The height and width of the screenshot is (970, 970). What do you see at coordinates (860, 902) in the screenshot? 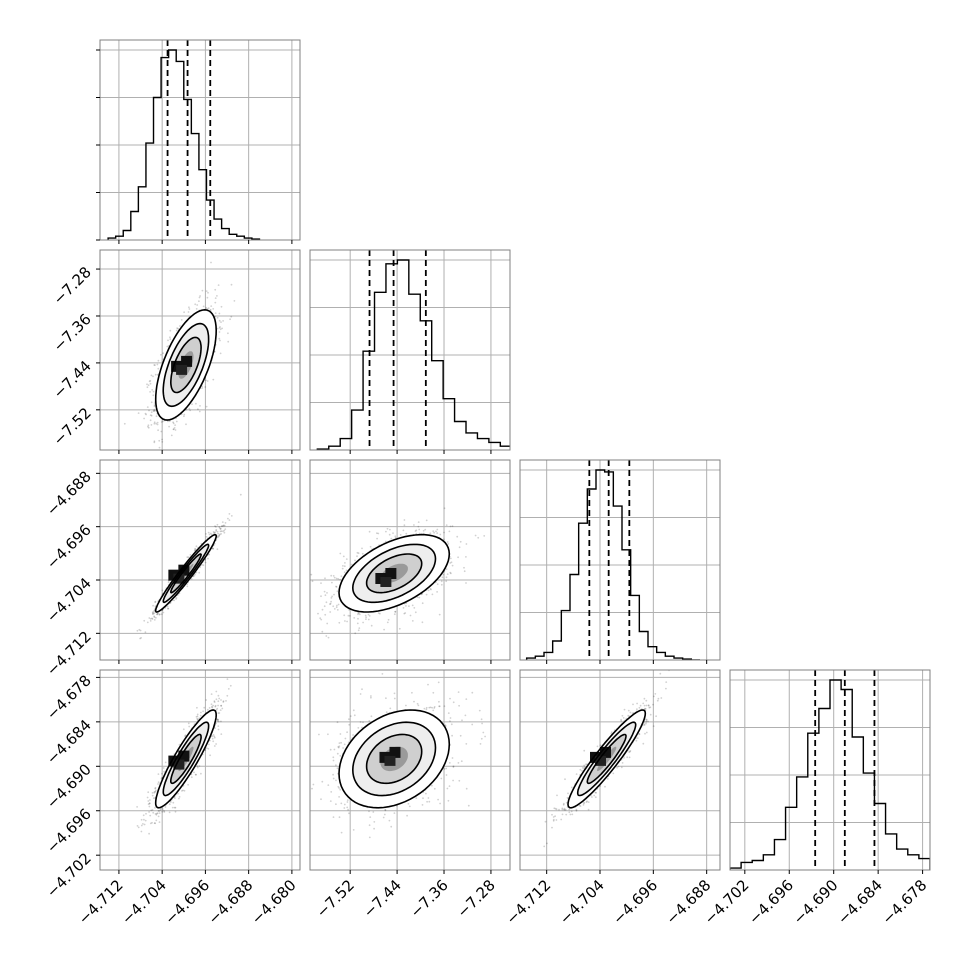
I see `x-tick-label: −4.684` at bounding box center [860, 902].